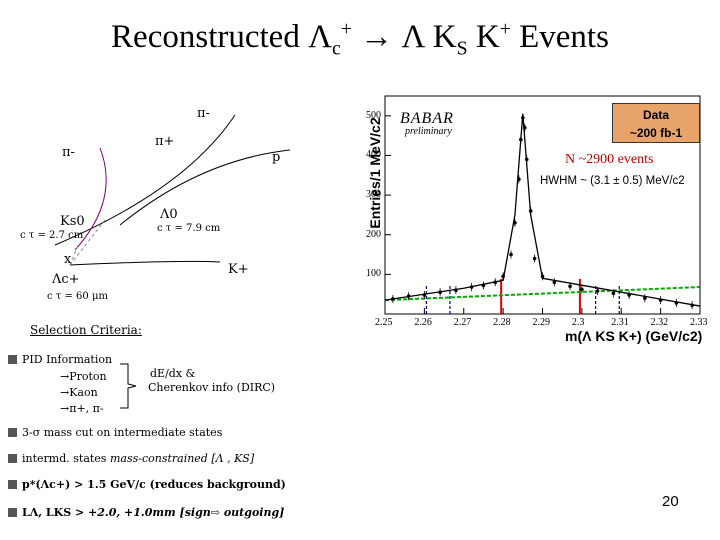 The image size is (720, 540). Describe the element at coordinates (79, 392) in the screenshot. I see `pid-item-kaon: →Kaon` at that location.